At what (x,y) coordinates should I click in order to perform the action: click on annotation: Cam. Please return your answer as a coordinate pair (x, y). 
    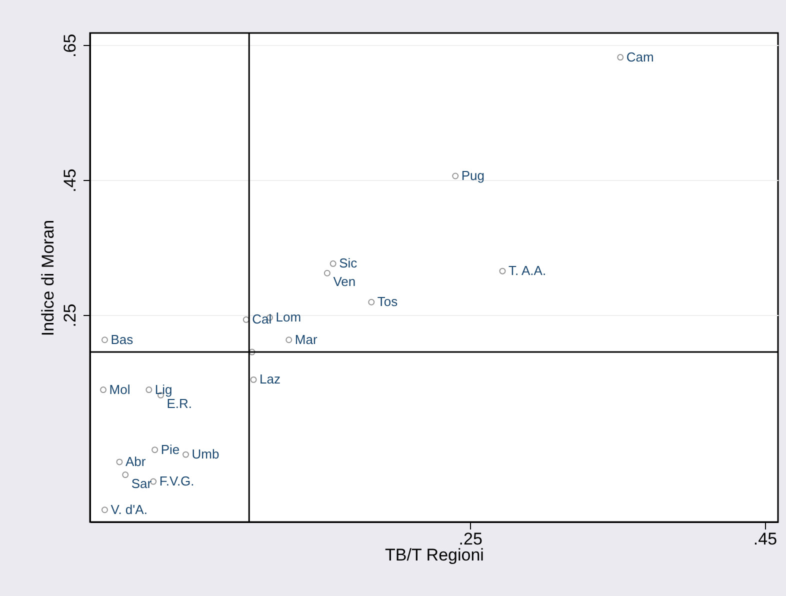
    Looking at the image, I should click on (640, 56).